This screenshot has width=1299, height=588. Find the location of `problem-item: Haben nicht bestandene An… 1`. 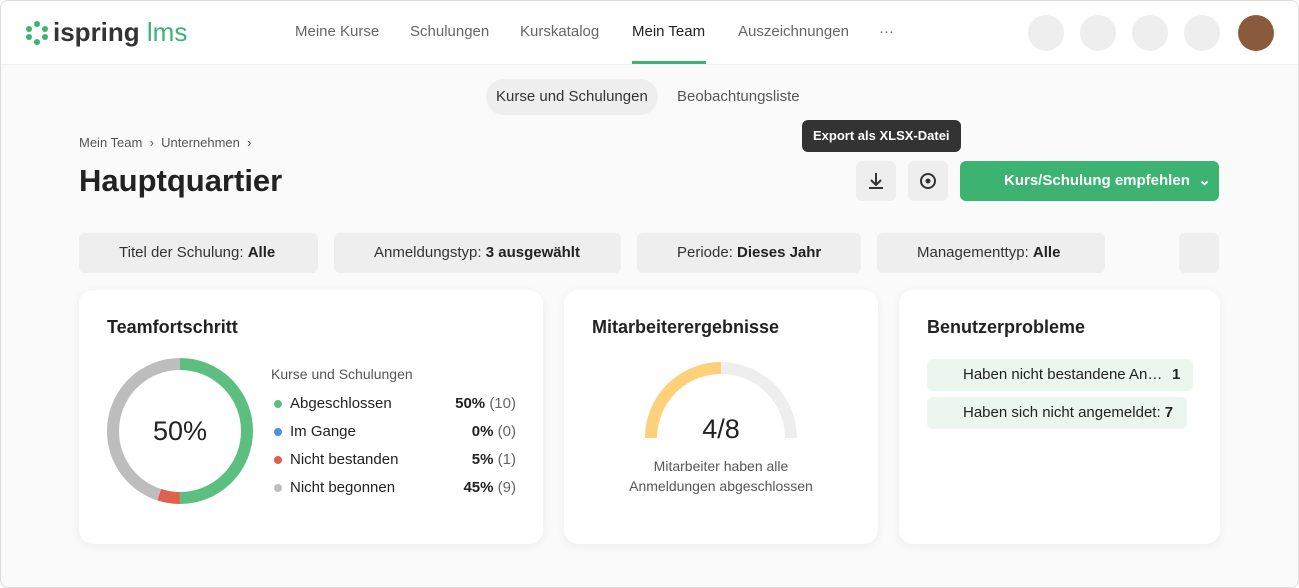

problem-item: Haben nicht bestandene An… 1 is located at coordinates (1060, 375).